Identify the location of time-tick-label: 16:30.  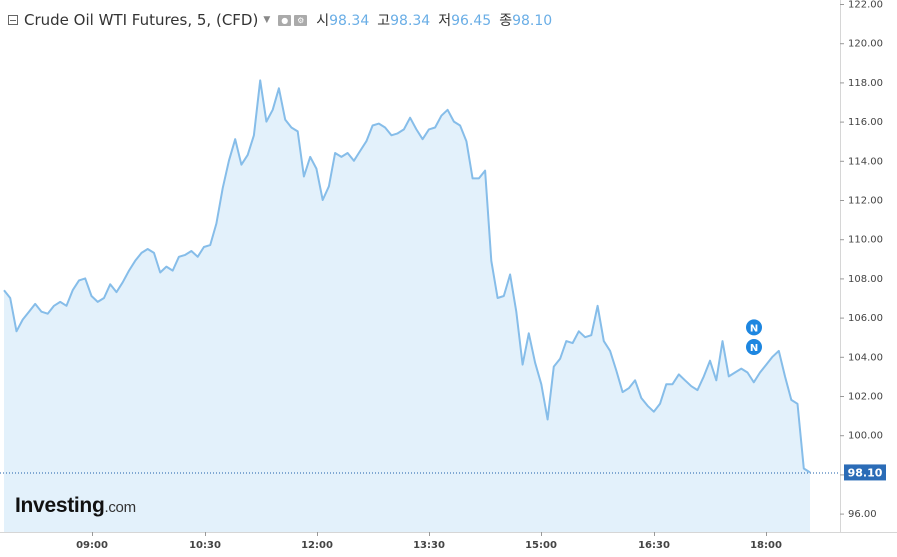
(654, 545).